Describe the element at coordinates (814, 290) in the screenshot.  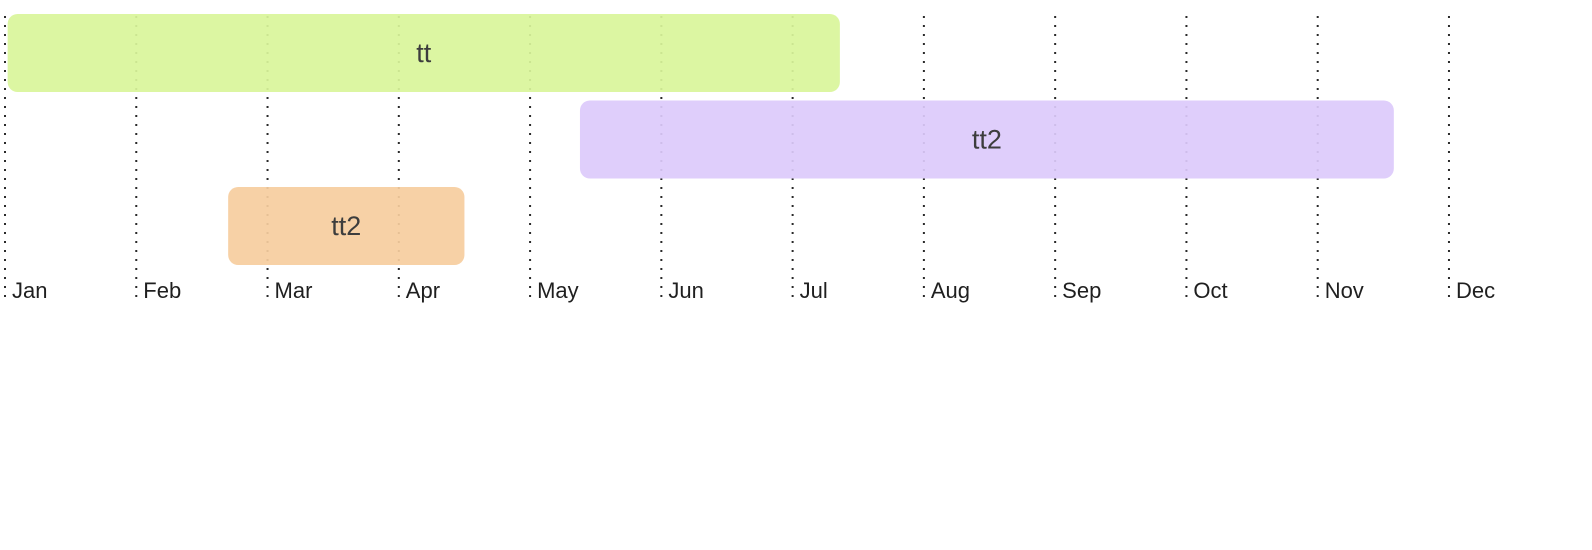
I see `month-label-jul: Jul` at that location.